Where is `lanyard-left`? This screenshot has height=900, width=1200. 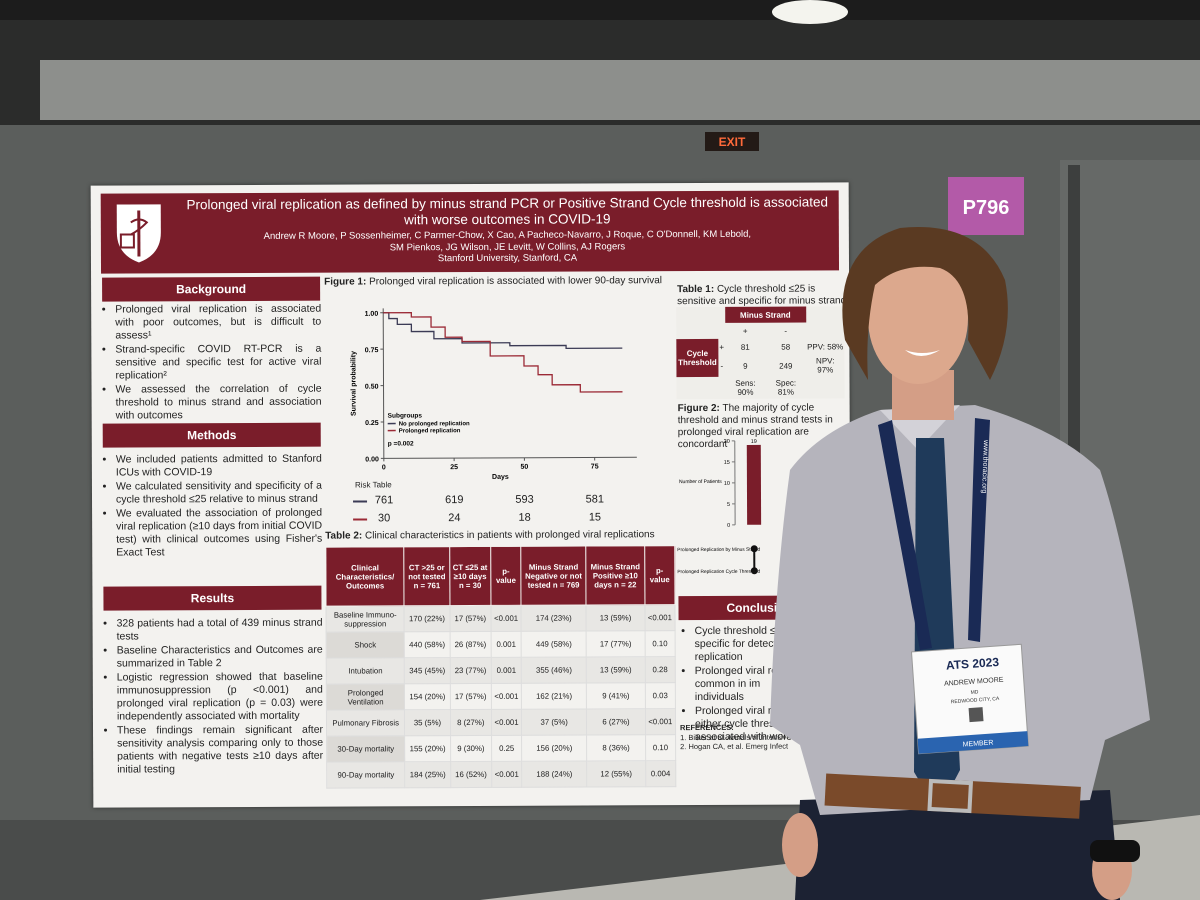
lanyard-left is located at coordinates (905, 535).